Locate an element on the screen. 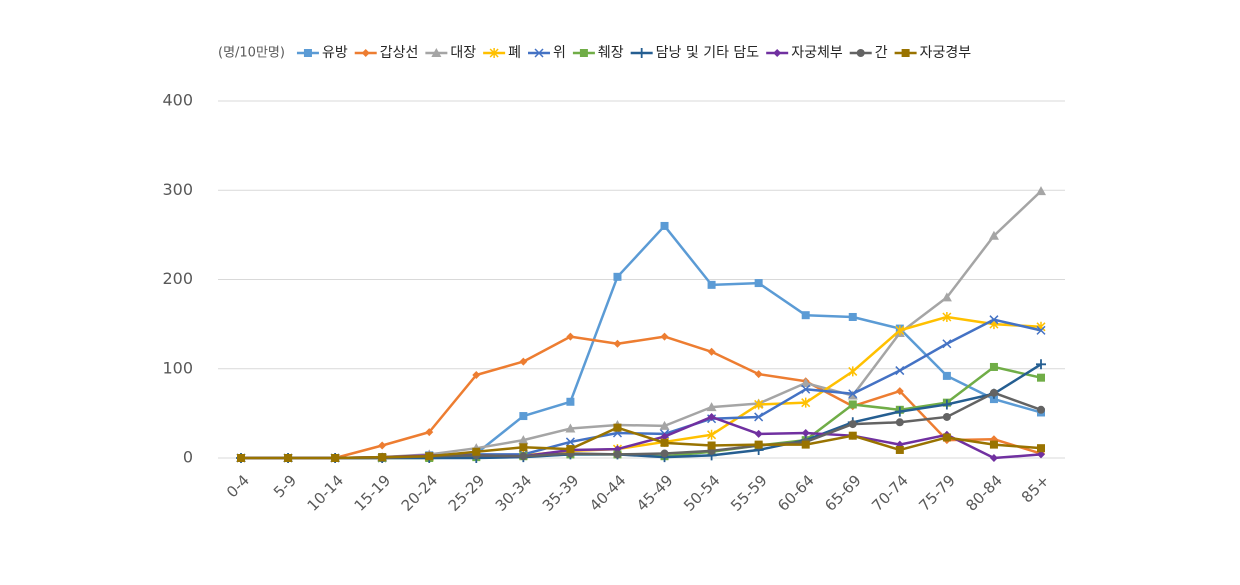 The height and width of the screenshot is (585, 1240). y-tick-label: 200 is located at coordinates (177, 278).